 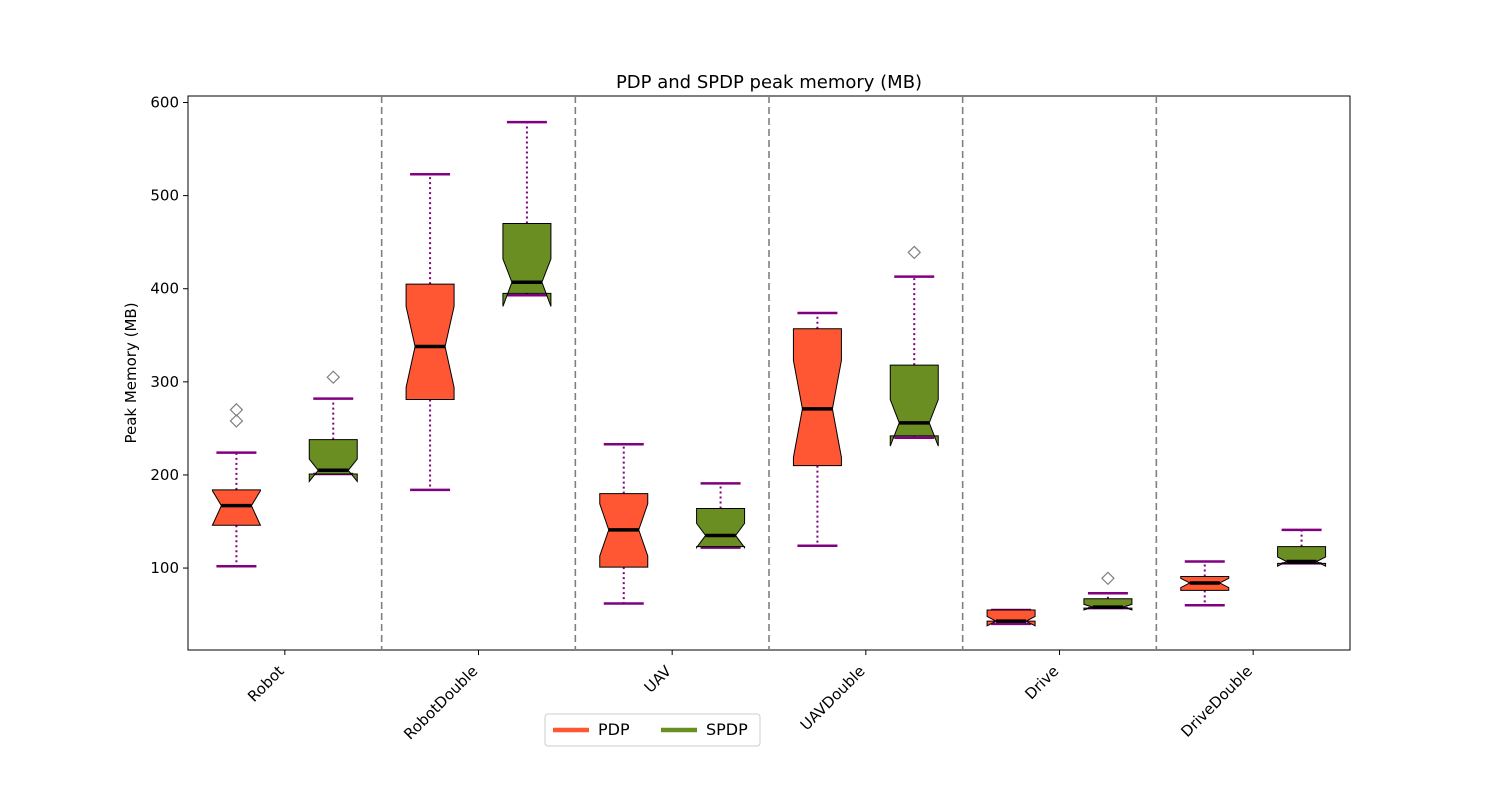 What do you see at coordinates (266, 684) in the screenshot?
I see `x-tick-label: Robot` at bounding box center [266, 684].